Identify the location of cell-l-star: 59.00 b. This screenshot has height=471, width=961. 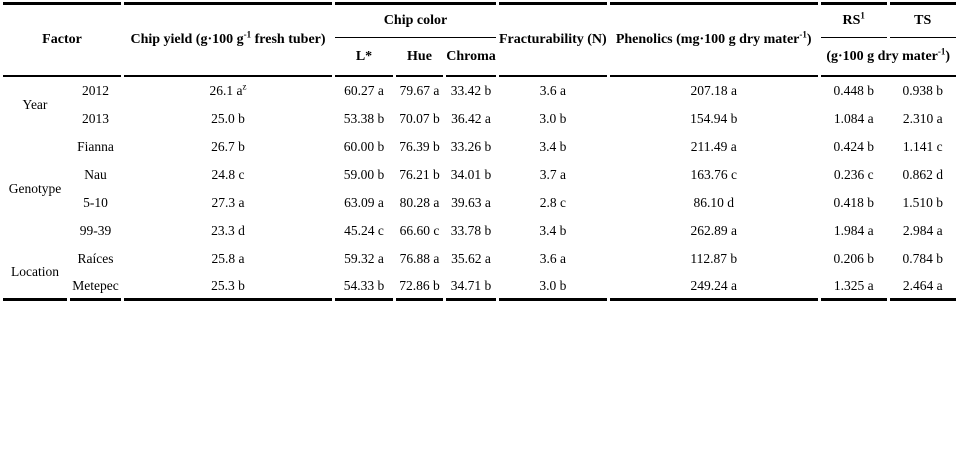
(364, 174).